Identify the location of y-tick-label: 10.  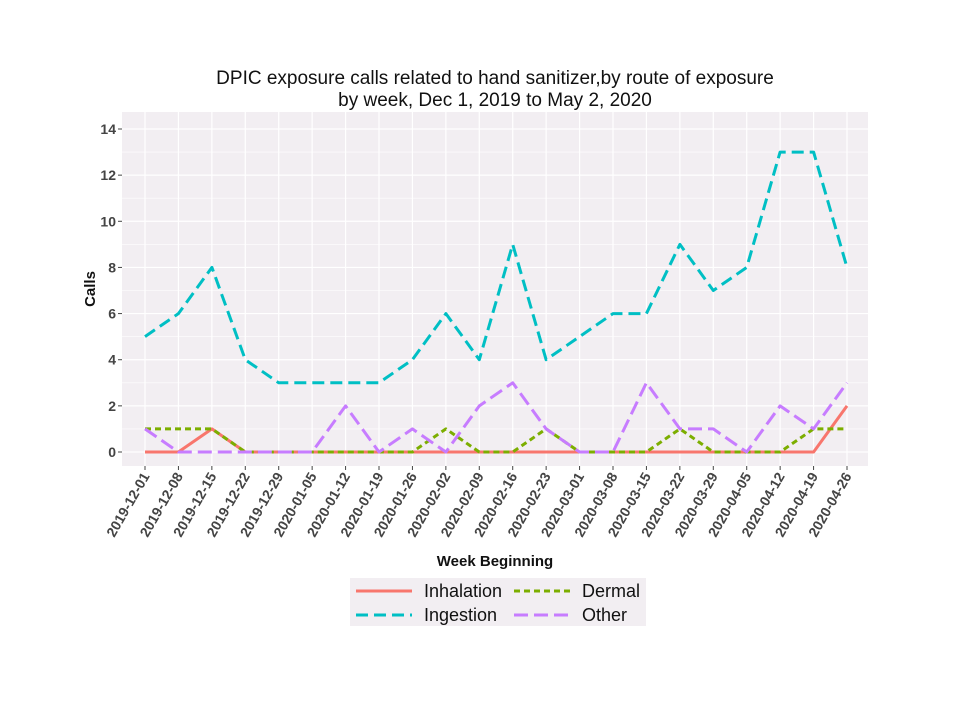
(108, 221).